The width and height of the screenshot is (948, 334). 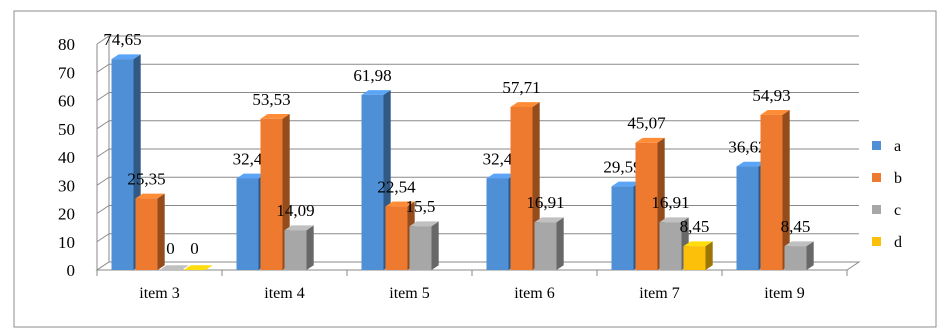 I want to click on y-tick-label: 20, so click(x=66, y=214).